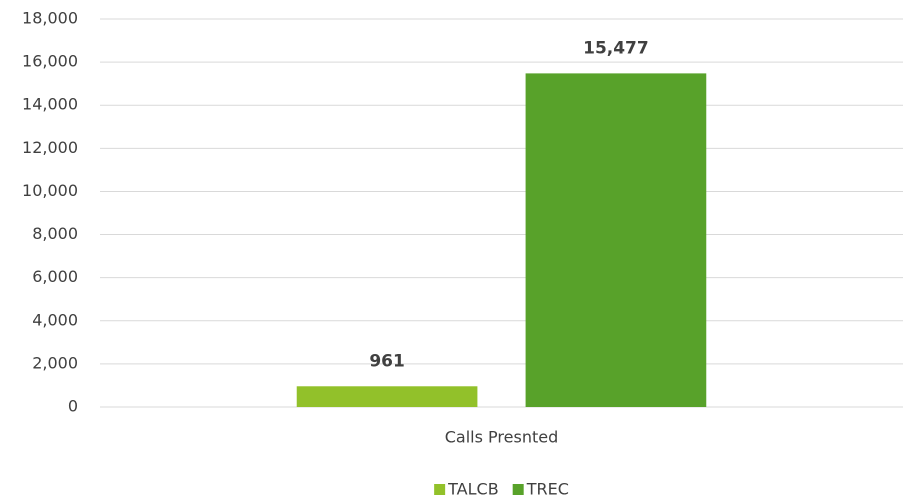 This screenshot has width=903, height=502. I want to click on y-tick-label: 2,000, so click(55, 362).